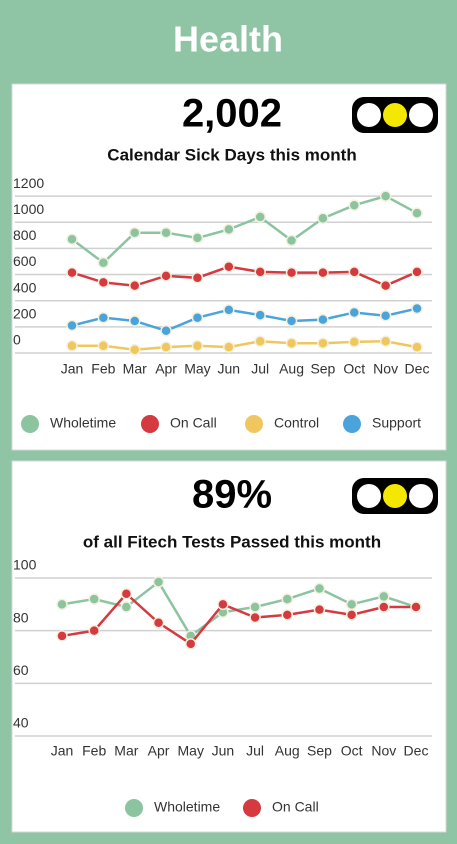  Describe the element at coordinates (17, 340) in the screenshot. I see `y-tick-label: 0` at that location.